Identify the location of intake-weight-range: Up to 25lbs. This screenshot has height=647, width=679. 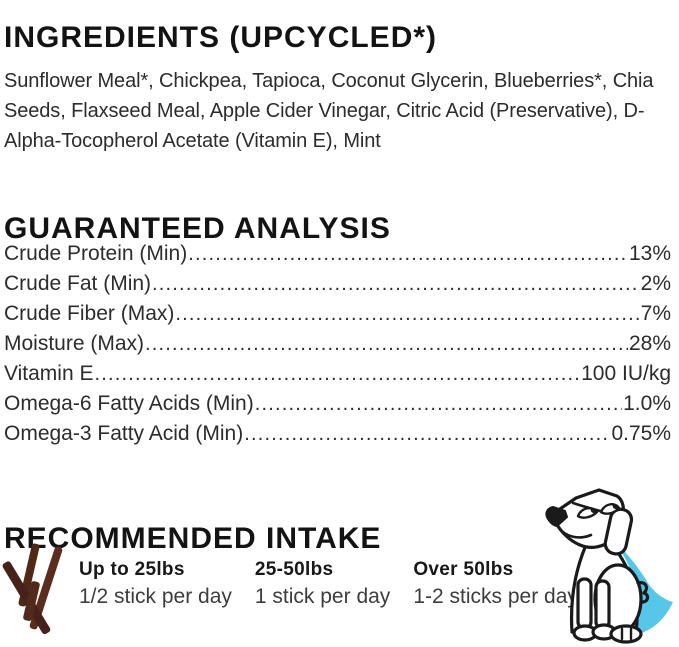
(132, 569).